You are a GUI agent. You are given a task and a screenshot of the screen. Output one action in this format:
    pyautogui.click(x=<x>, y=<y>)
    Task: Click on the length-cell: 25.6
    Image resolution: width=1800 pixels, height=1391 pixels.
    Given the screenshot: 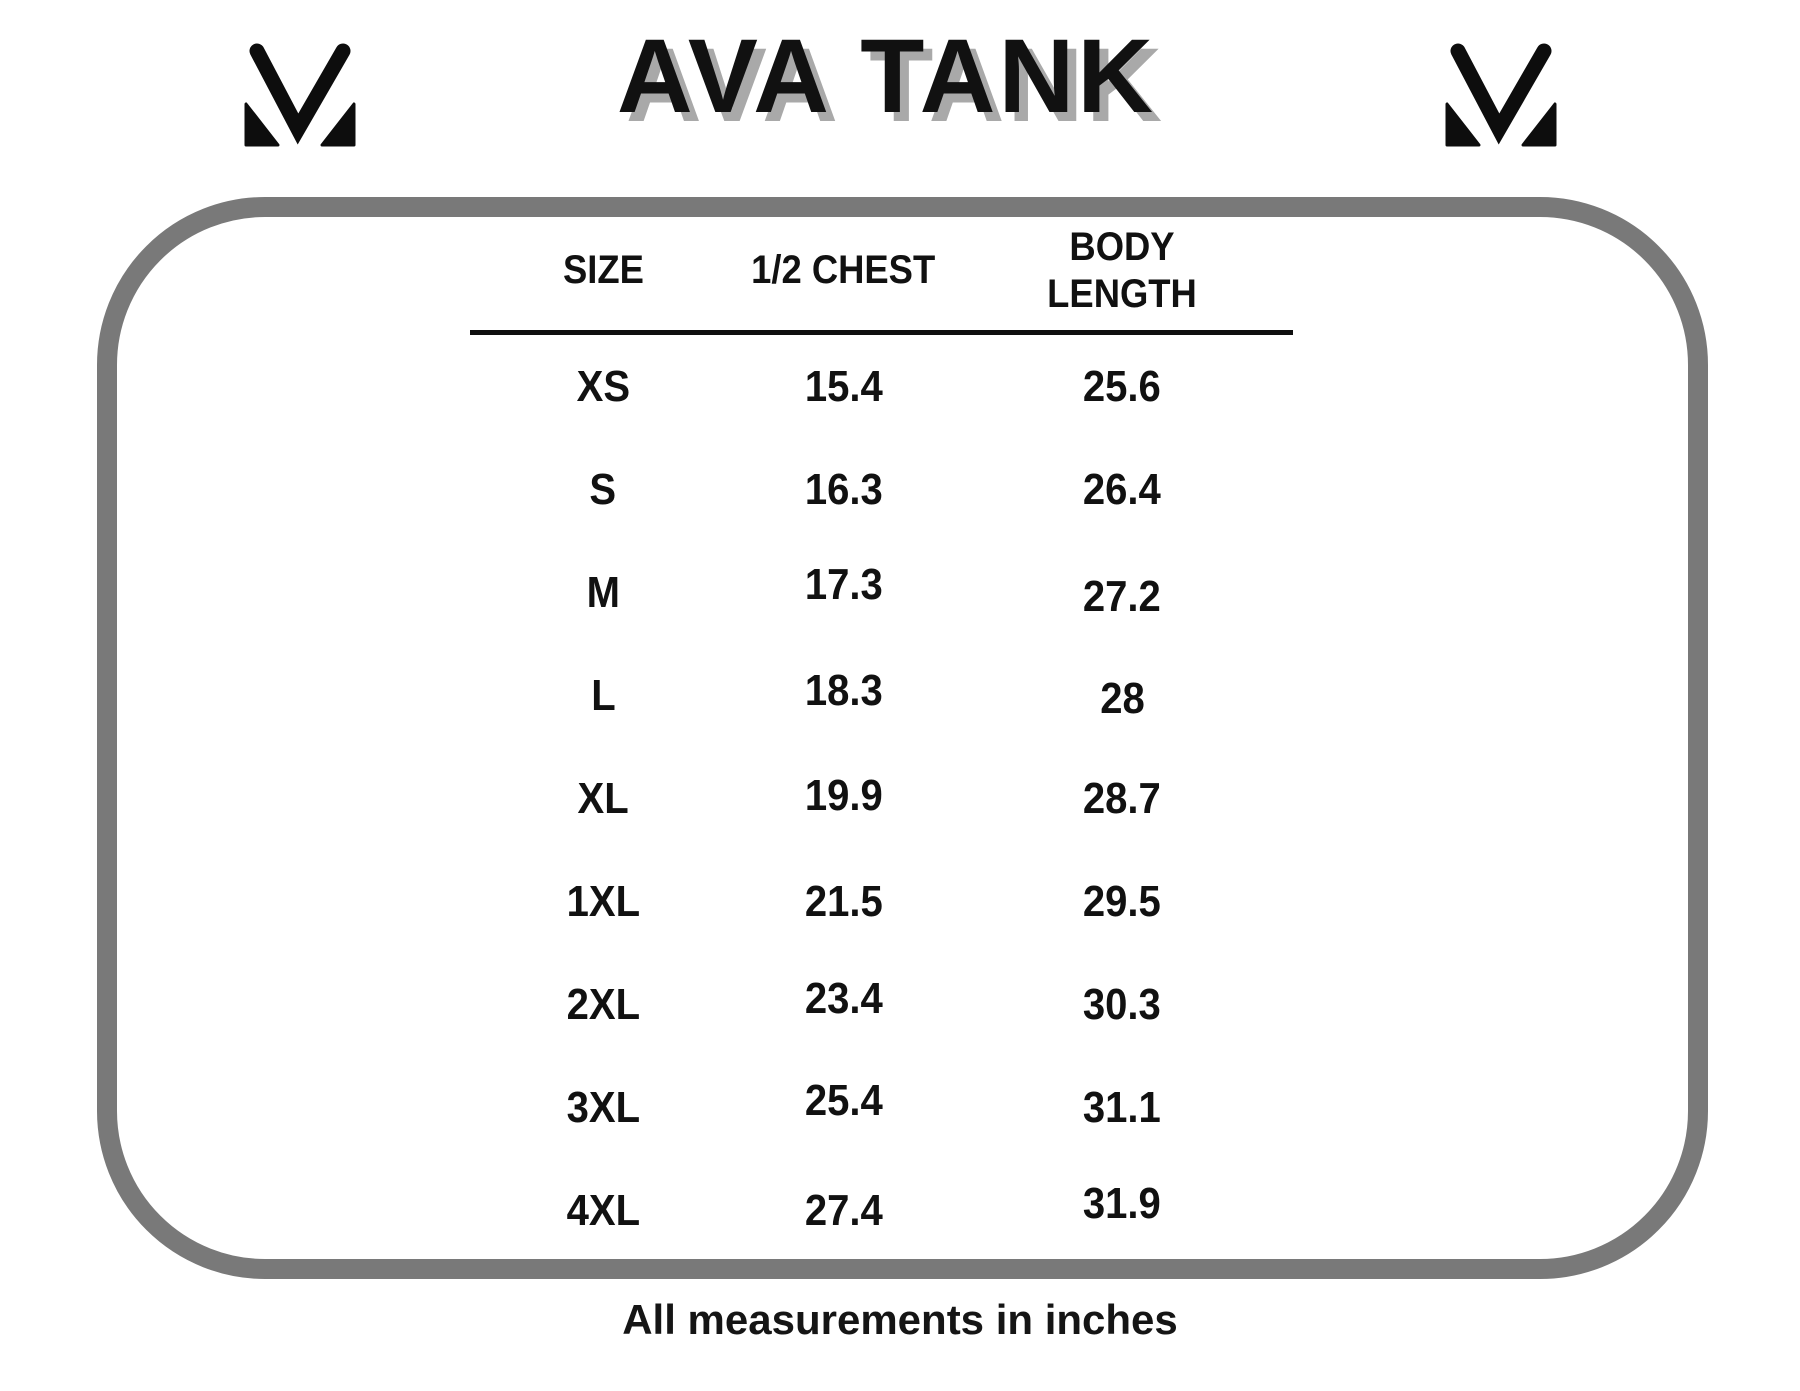 What is the action you would take?
    pyautogui.click(x=1122, y=387)
    